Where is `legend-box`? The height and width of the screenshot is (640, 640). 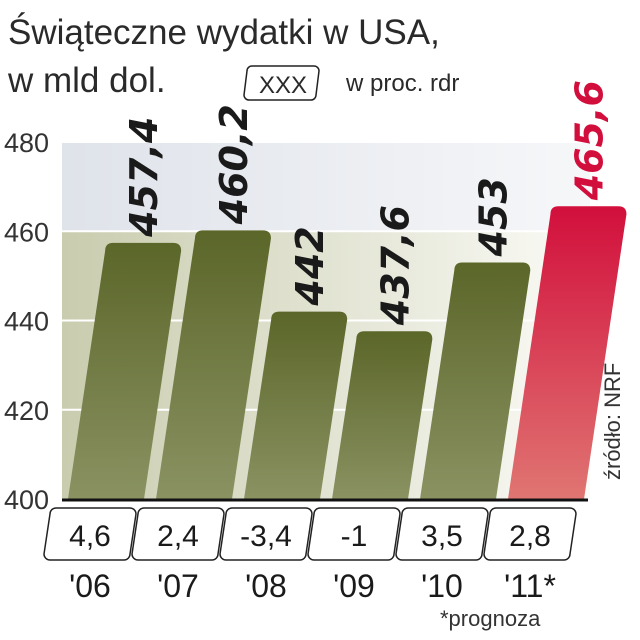
legend-box is located at coordinates (281, 83).